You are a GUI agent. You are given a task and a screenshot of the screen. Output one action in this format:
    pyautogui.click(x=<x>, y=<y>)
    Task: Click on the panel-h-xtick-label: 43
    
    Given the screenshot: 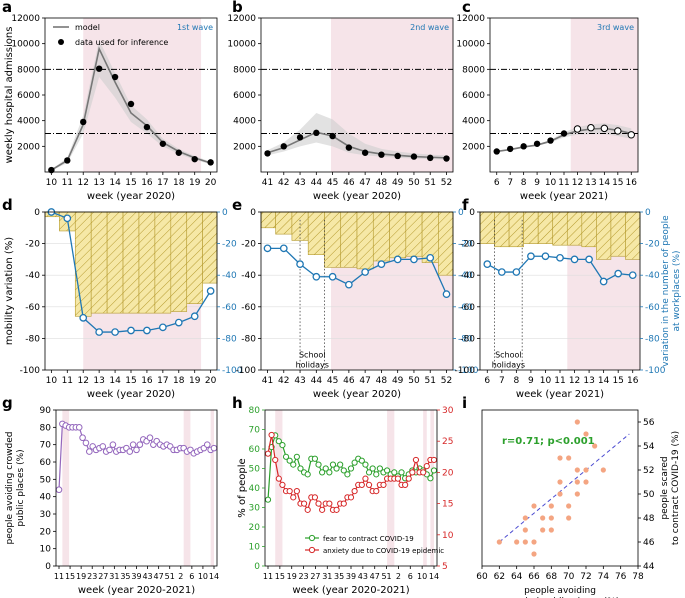 What is the action you would take?
    pyautogui.click(x=363, y=576)
    